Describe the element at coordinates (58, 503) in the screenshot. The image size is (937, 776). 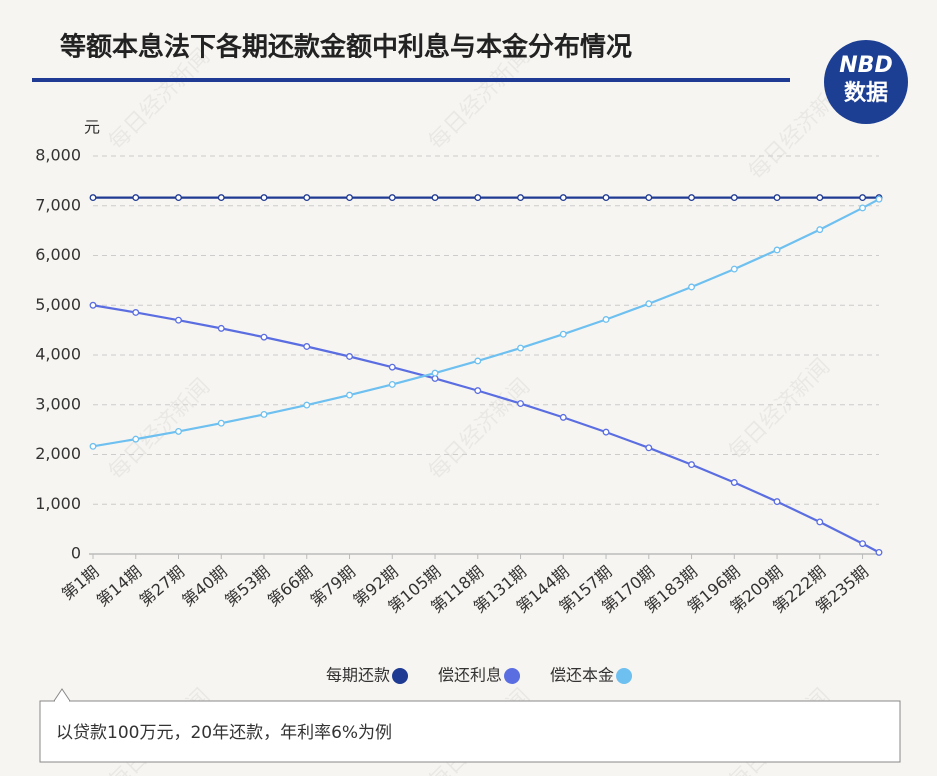
I see `y-tick-label: 1,000` at that location.